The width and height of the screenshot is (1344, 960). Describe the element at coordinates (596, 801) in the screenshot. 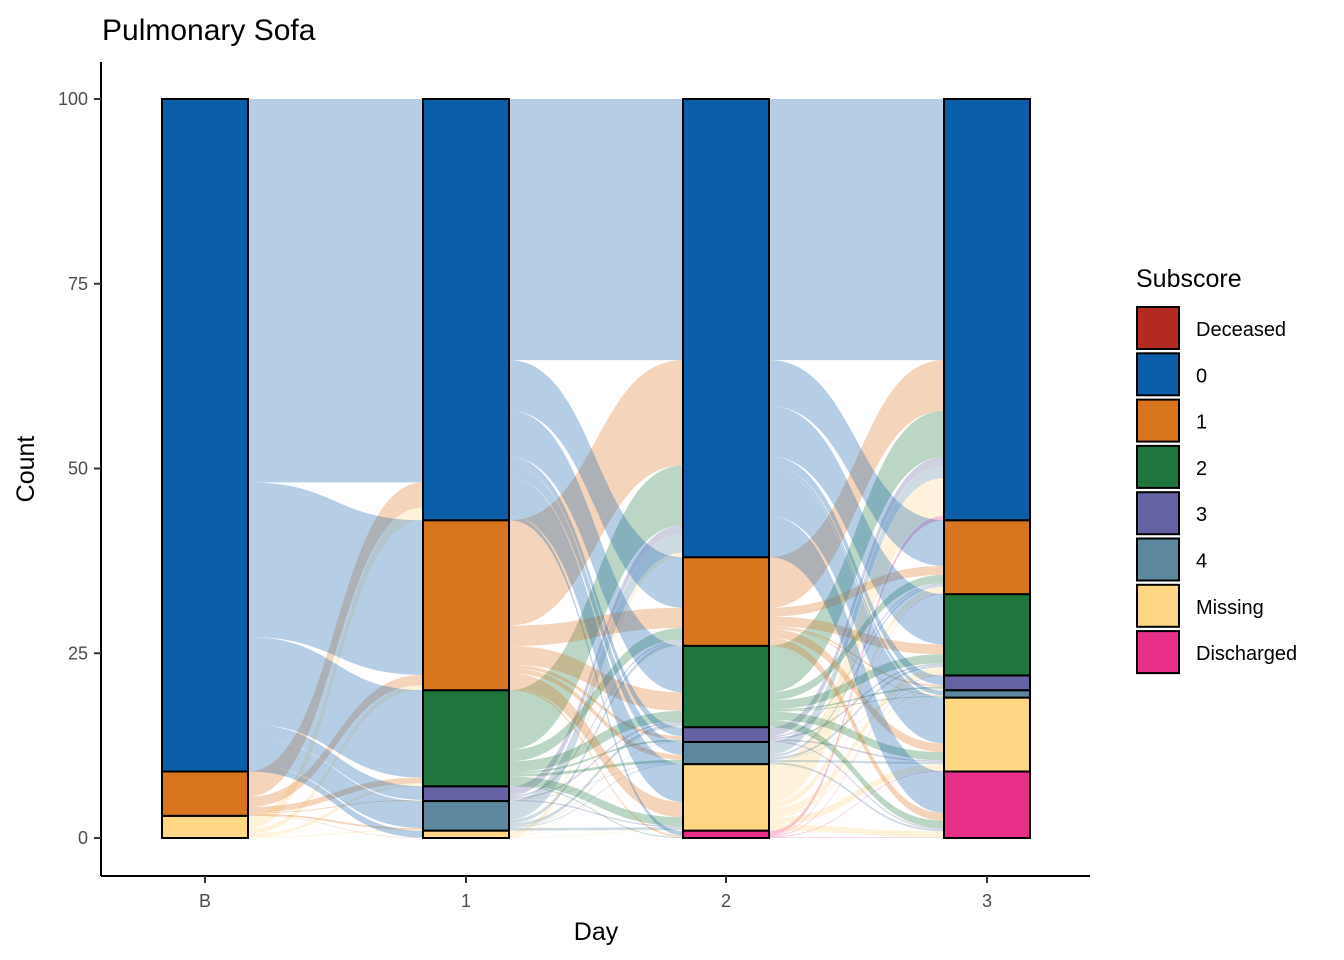

I see `flow-1-2-to-Missing` at that location.